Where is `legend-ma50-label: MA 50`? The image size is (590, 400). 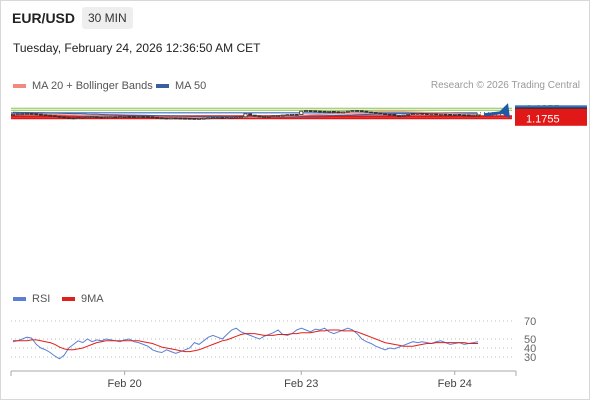
legend-ma50-label: MA 50 is located at coordinates (191, 86).